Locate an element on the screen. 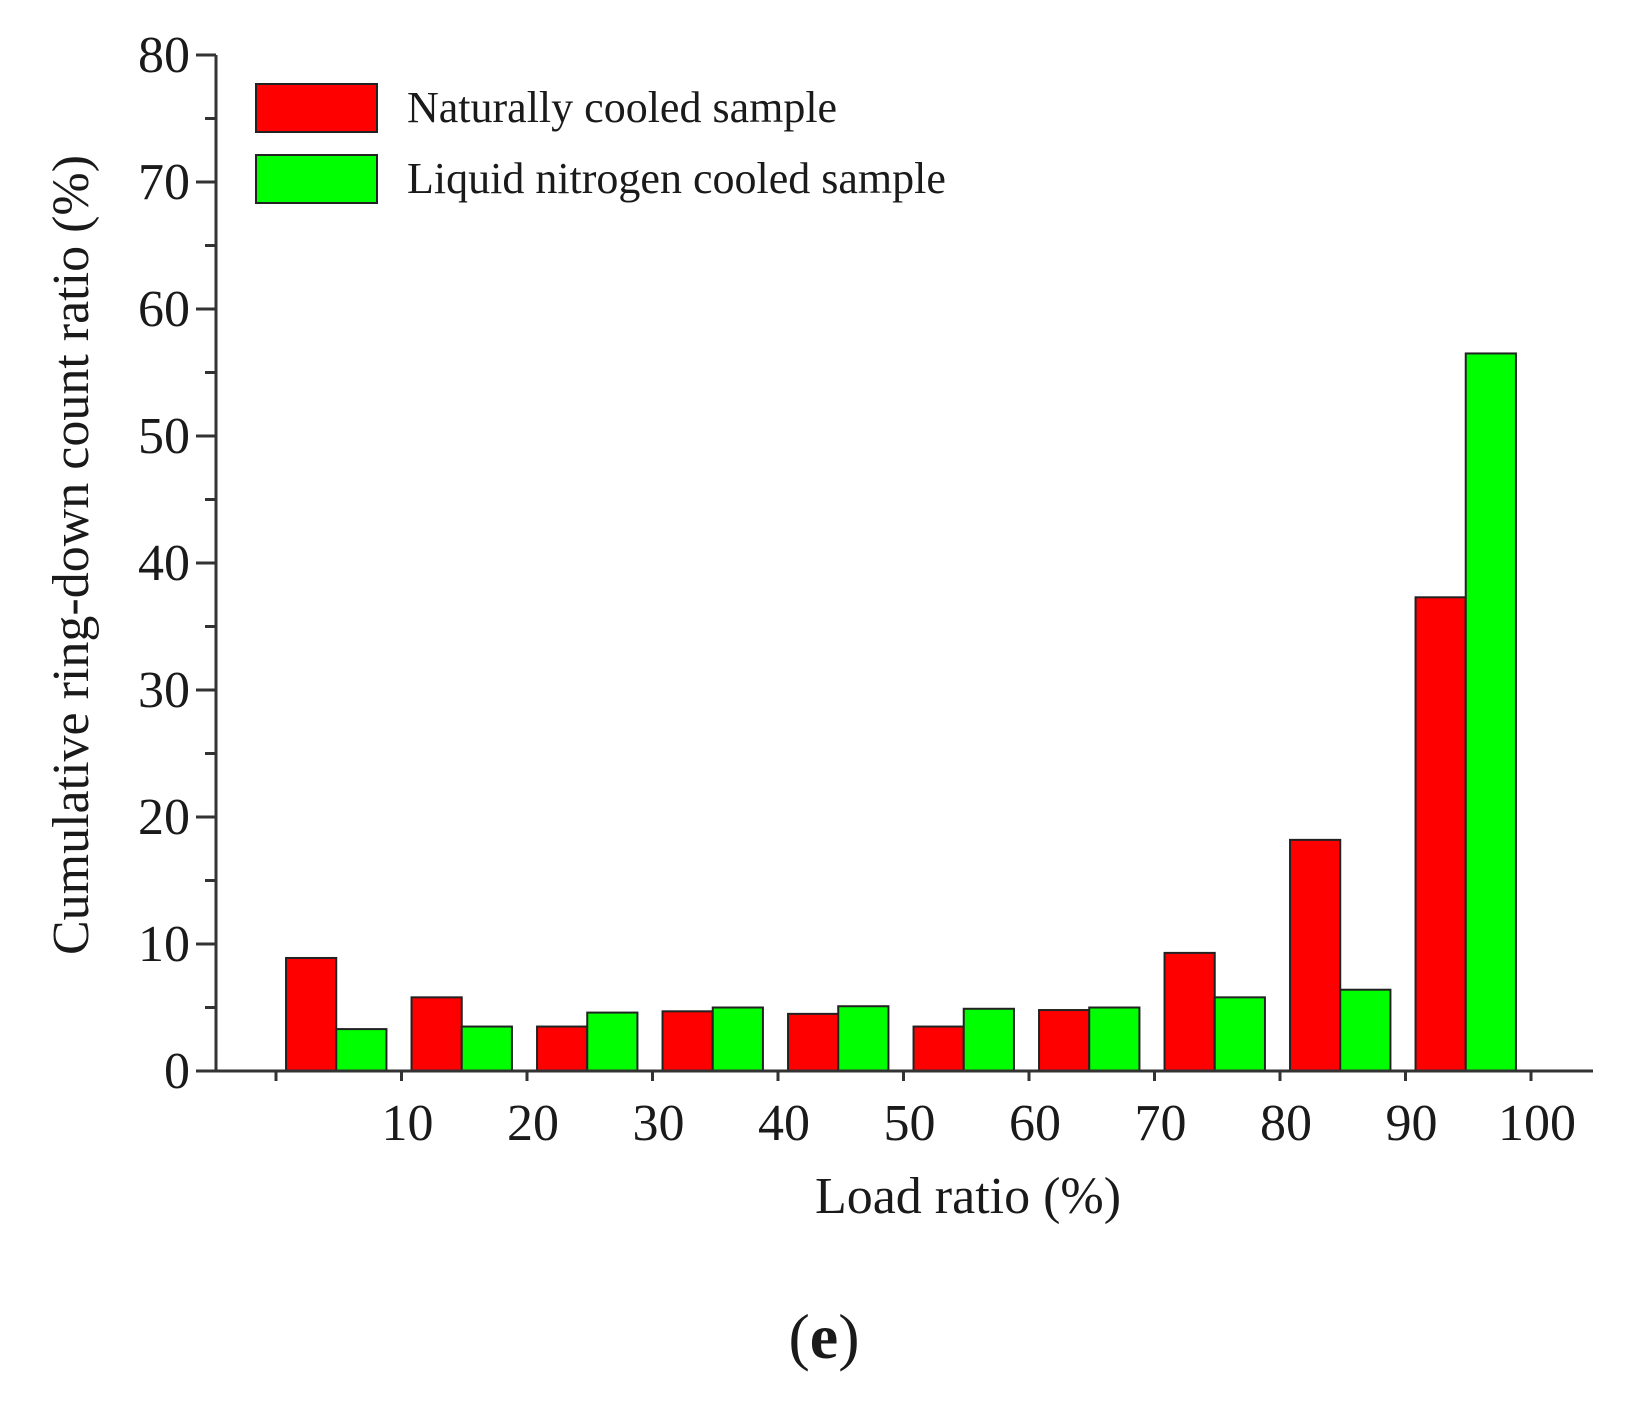 This screenshot has width=1630, height=1409. x-tick-label: 100 is located at coordinates (1537, 1123).